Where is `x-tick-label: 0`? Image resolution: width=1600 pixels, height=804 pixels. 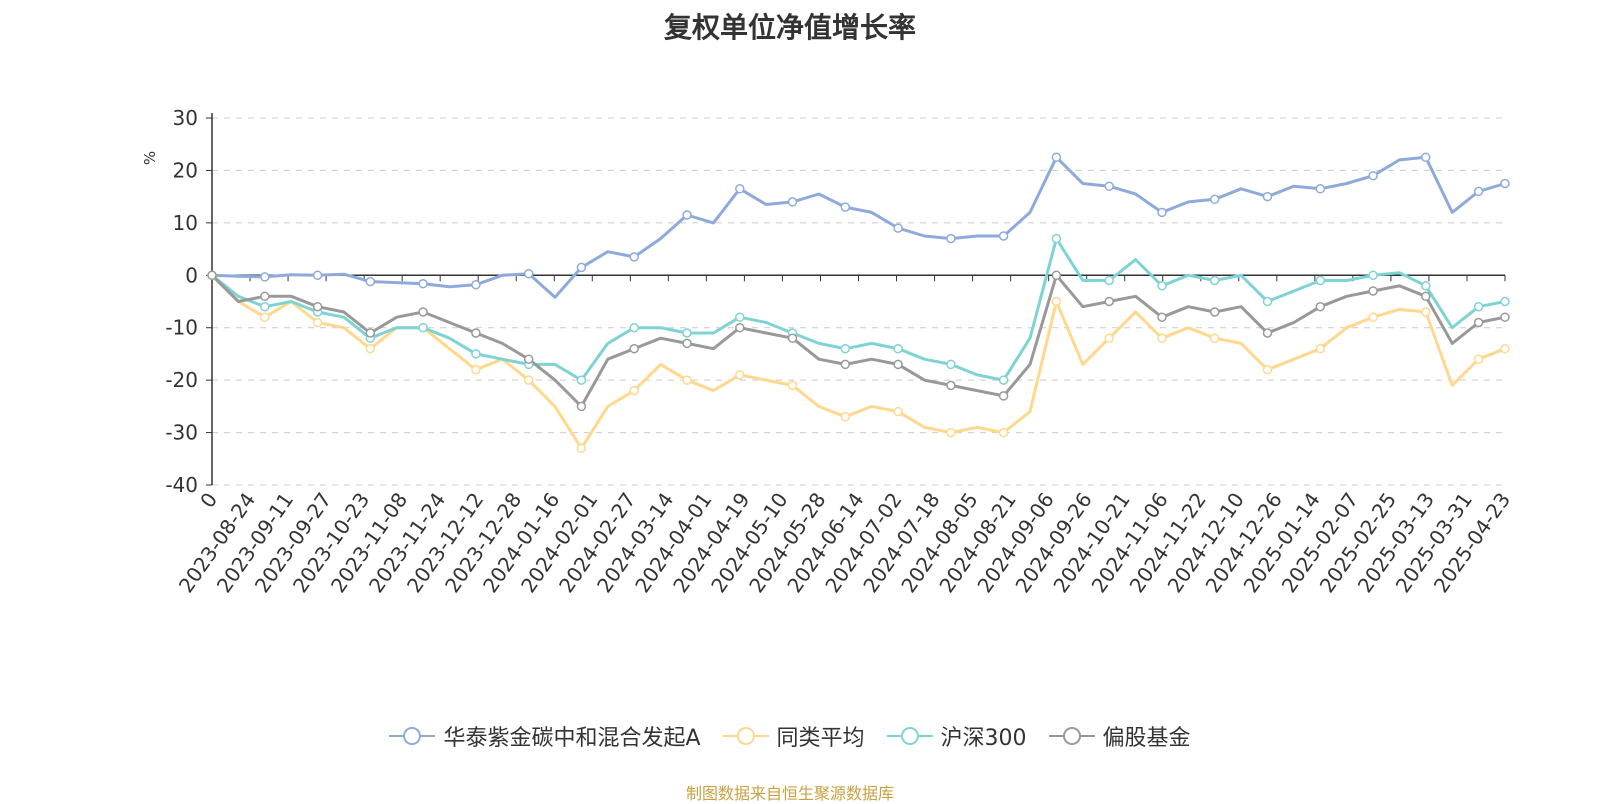
x-tick-label: 0 is located at coordinates (208, 500).